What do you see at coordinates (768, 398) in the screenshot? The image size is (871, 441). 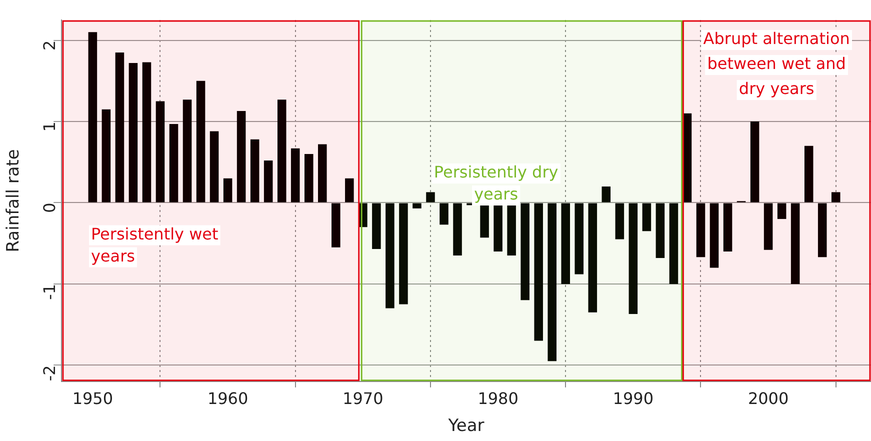 I see `x-tick-label: 2000` at bounding box center [768, 398].